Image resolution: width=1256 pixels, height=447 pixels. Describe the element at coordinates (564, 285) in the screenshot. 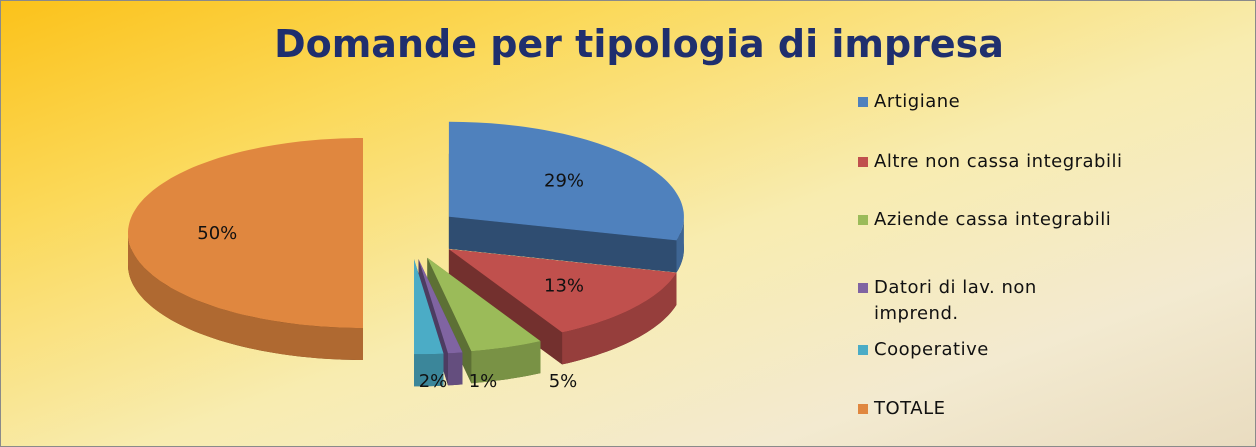

I see `data-label: 13%` at that location.